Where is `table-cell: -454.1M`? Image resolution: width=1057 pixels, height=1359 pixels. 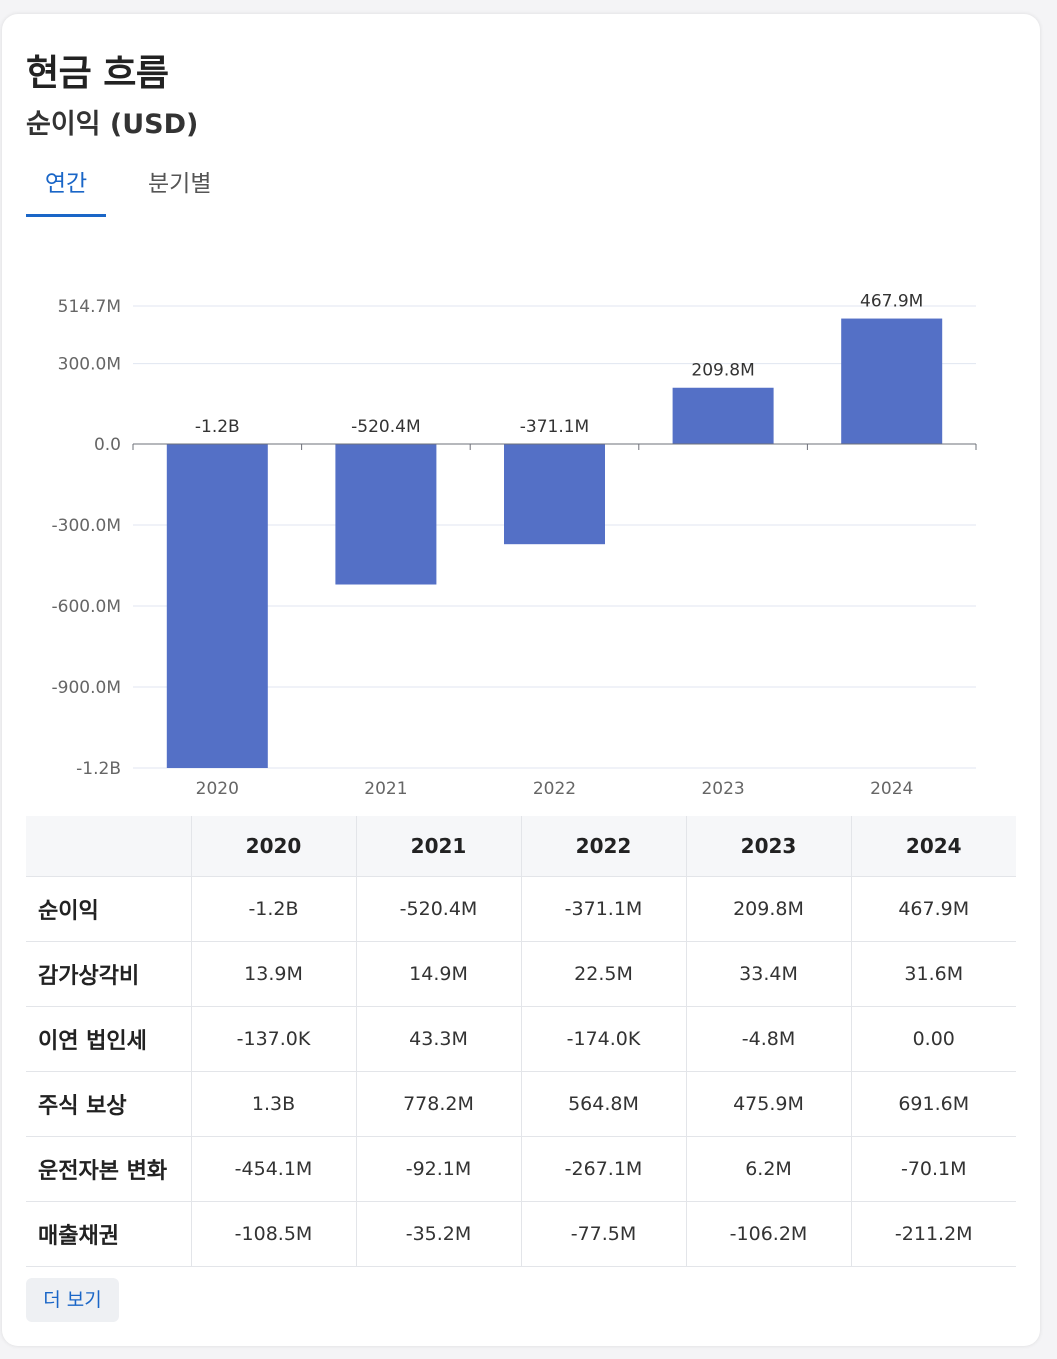 table-cell: -454.1M is located at coordinates (274, 1169).